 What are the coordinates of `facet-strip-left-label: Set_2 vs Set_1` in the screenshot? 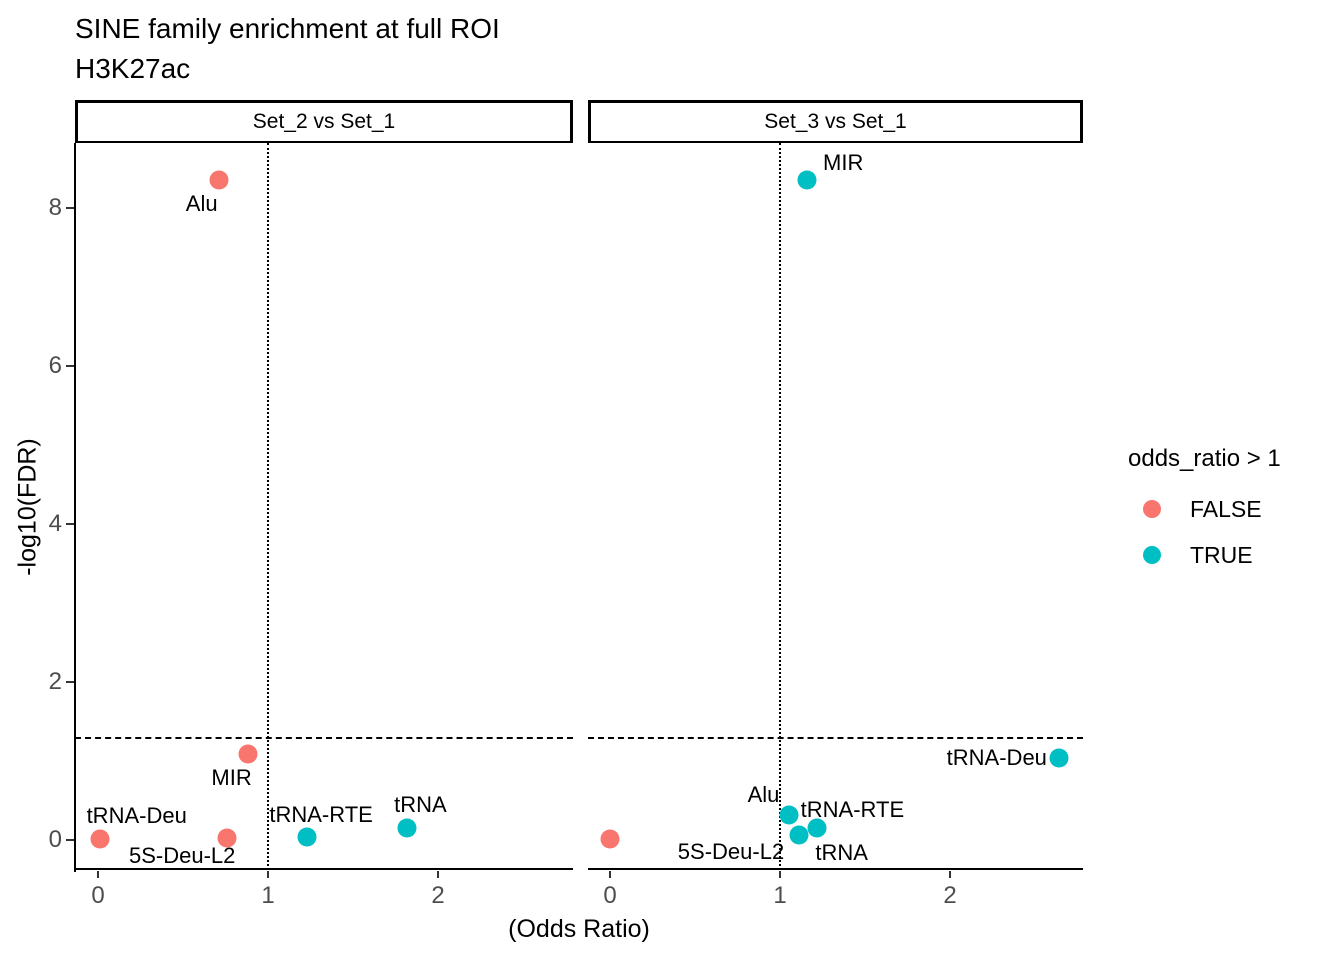 It's located at (324, 121).